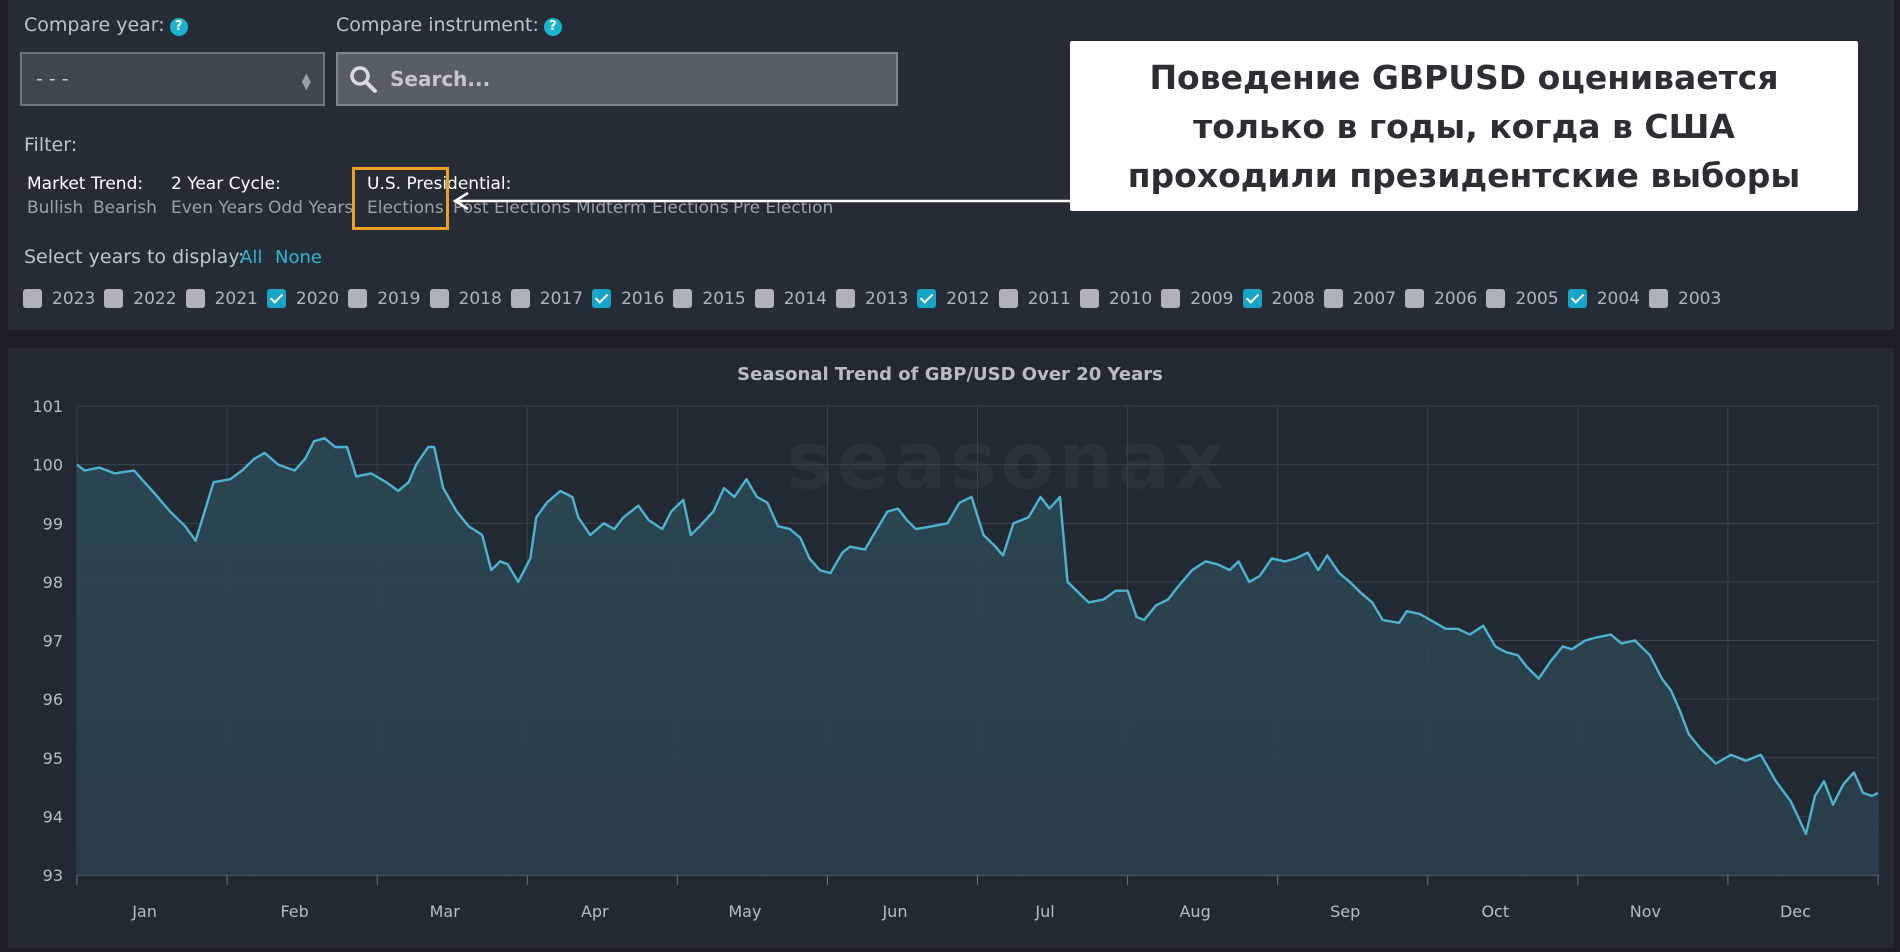  Describe the element at coordinates (217, 208) in the screenshot. I see `filter-option-even-years: Even Years` at that location.